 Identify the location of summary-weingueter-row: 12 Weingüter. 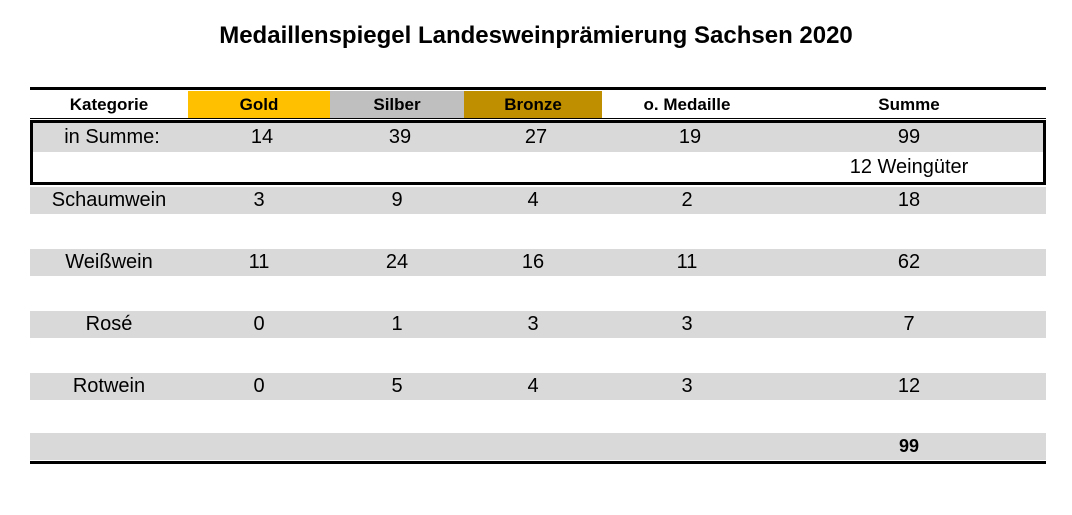
(538, 167).